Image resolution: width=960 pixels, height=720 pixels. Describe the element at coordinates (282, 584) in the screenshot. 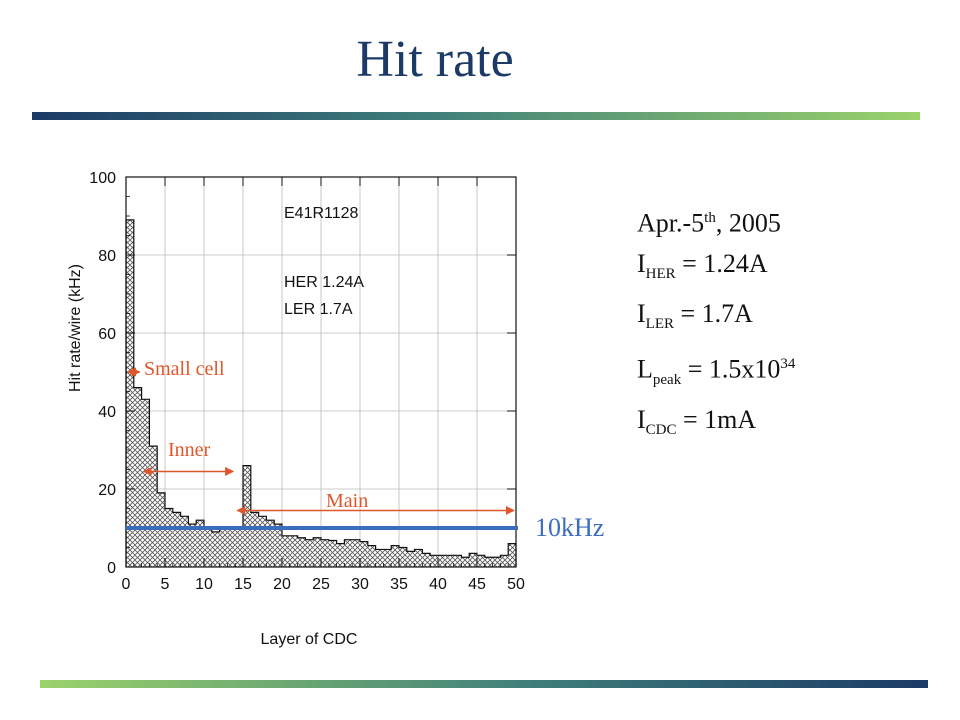

I see `x-tick-label: 20` at that location.